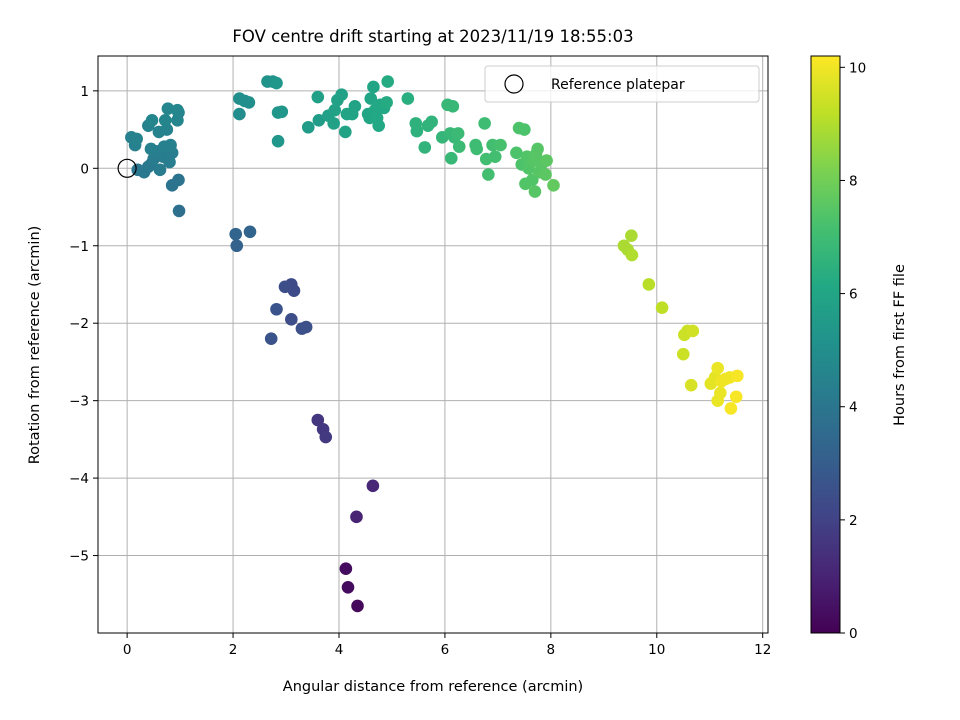 The width and height of the screenshot is (960, 720). What do you see at coordinates (79, 479) in the screenshot?
I see `y-tick-label: −4` at bounding box center [79, 479].